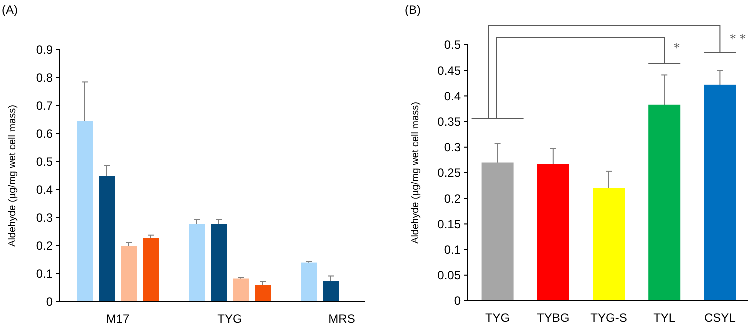  I want to click on y-tick-label: 0.7, so click(45, 106).